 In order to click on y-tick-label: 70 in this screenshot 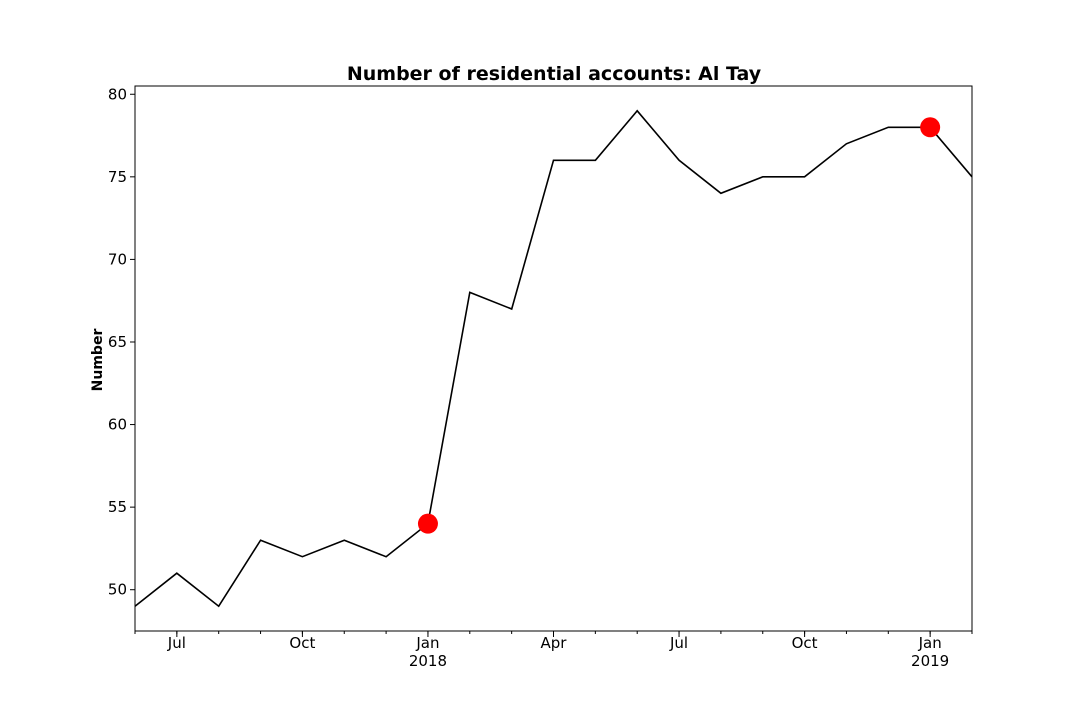, I will do `click(117, 259)`.